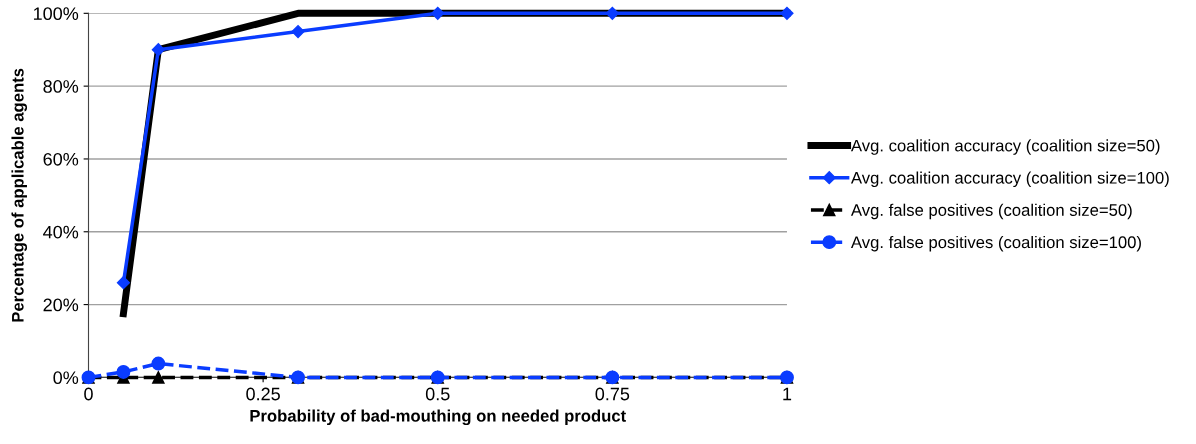 This screenshot has width=1196, height=444. I want to click on y-tick-label: 0%, so click(66, 378).